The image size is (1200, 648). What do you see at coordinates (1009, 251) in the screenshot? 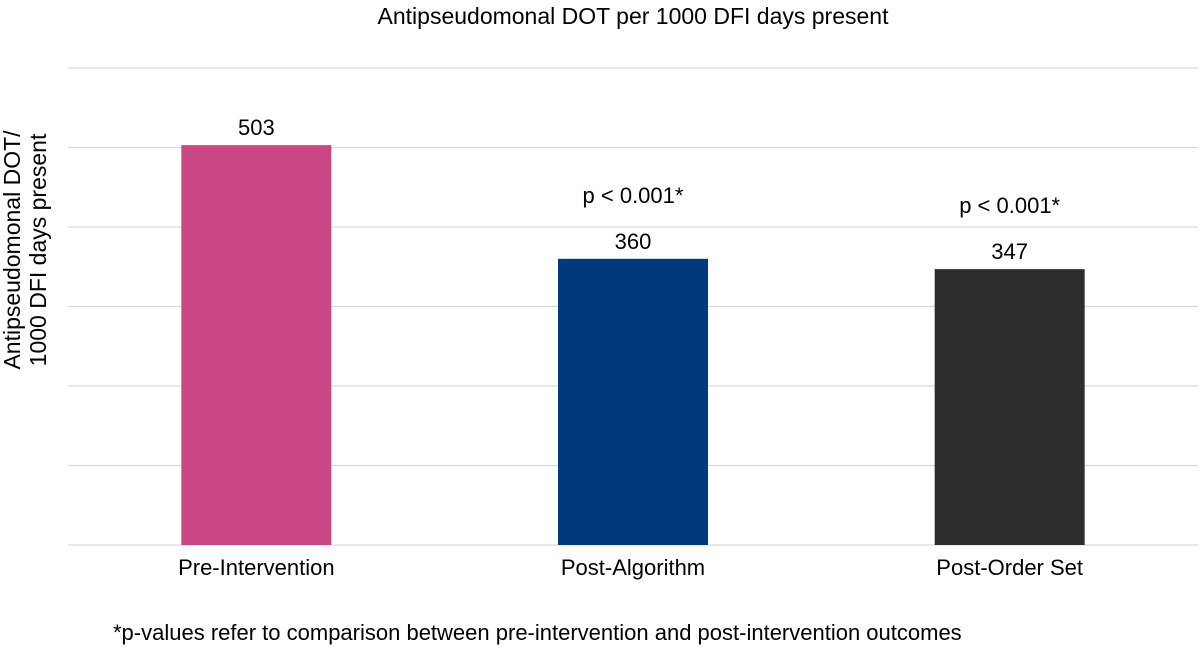
I see `bar-value-label-2: 347` at bounding box center [1009, 251].